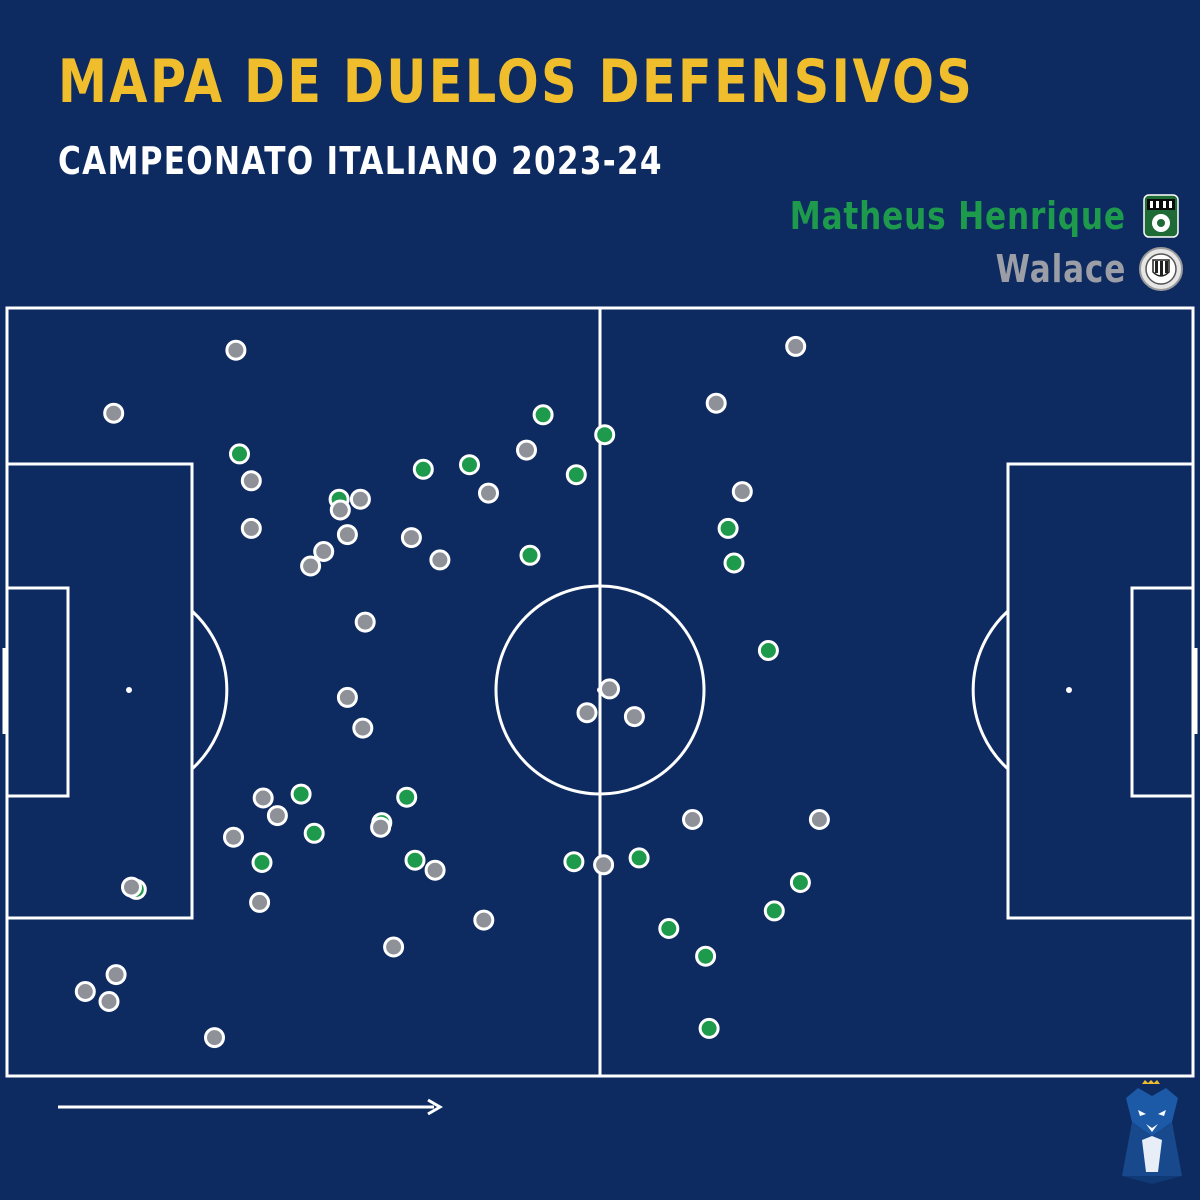 This screenshot has height=1200, width=1200. What do you see at coordinates (1069, 690) in the screenshot?
I see `right-penalty-spot` at bounding box center [1069, 690].